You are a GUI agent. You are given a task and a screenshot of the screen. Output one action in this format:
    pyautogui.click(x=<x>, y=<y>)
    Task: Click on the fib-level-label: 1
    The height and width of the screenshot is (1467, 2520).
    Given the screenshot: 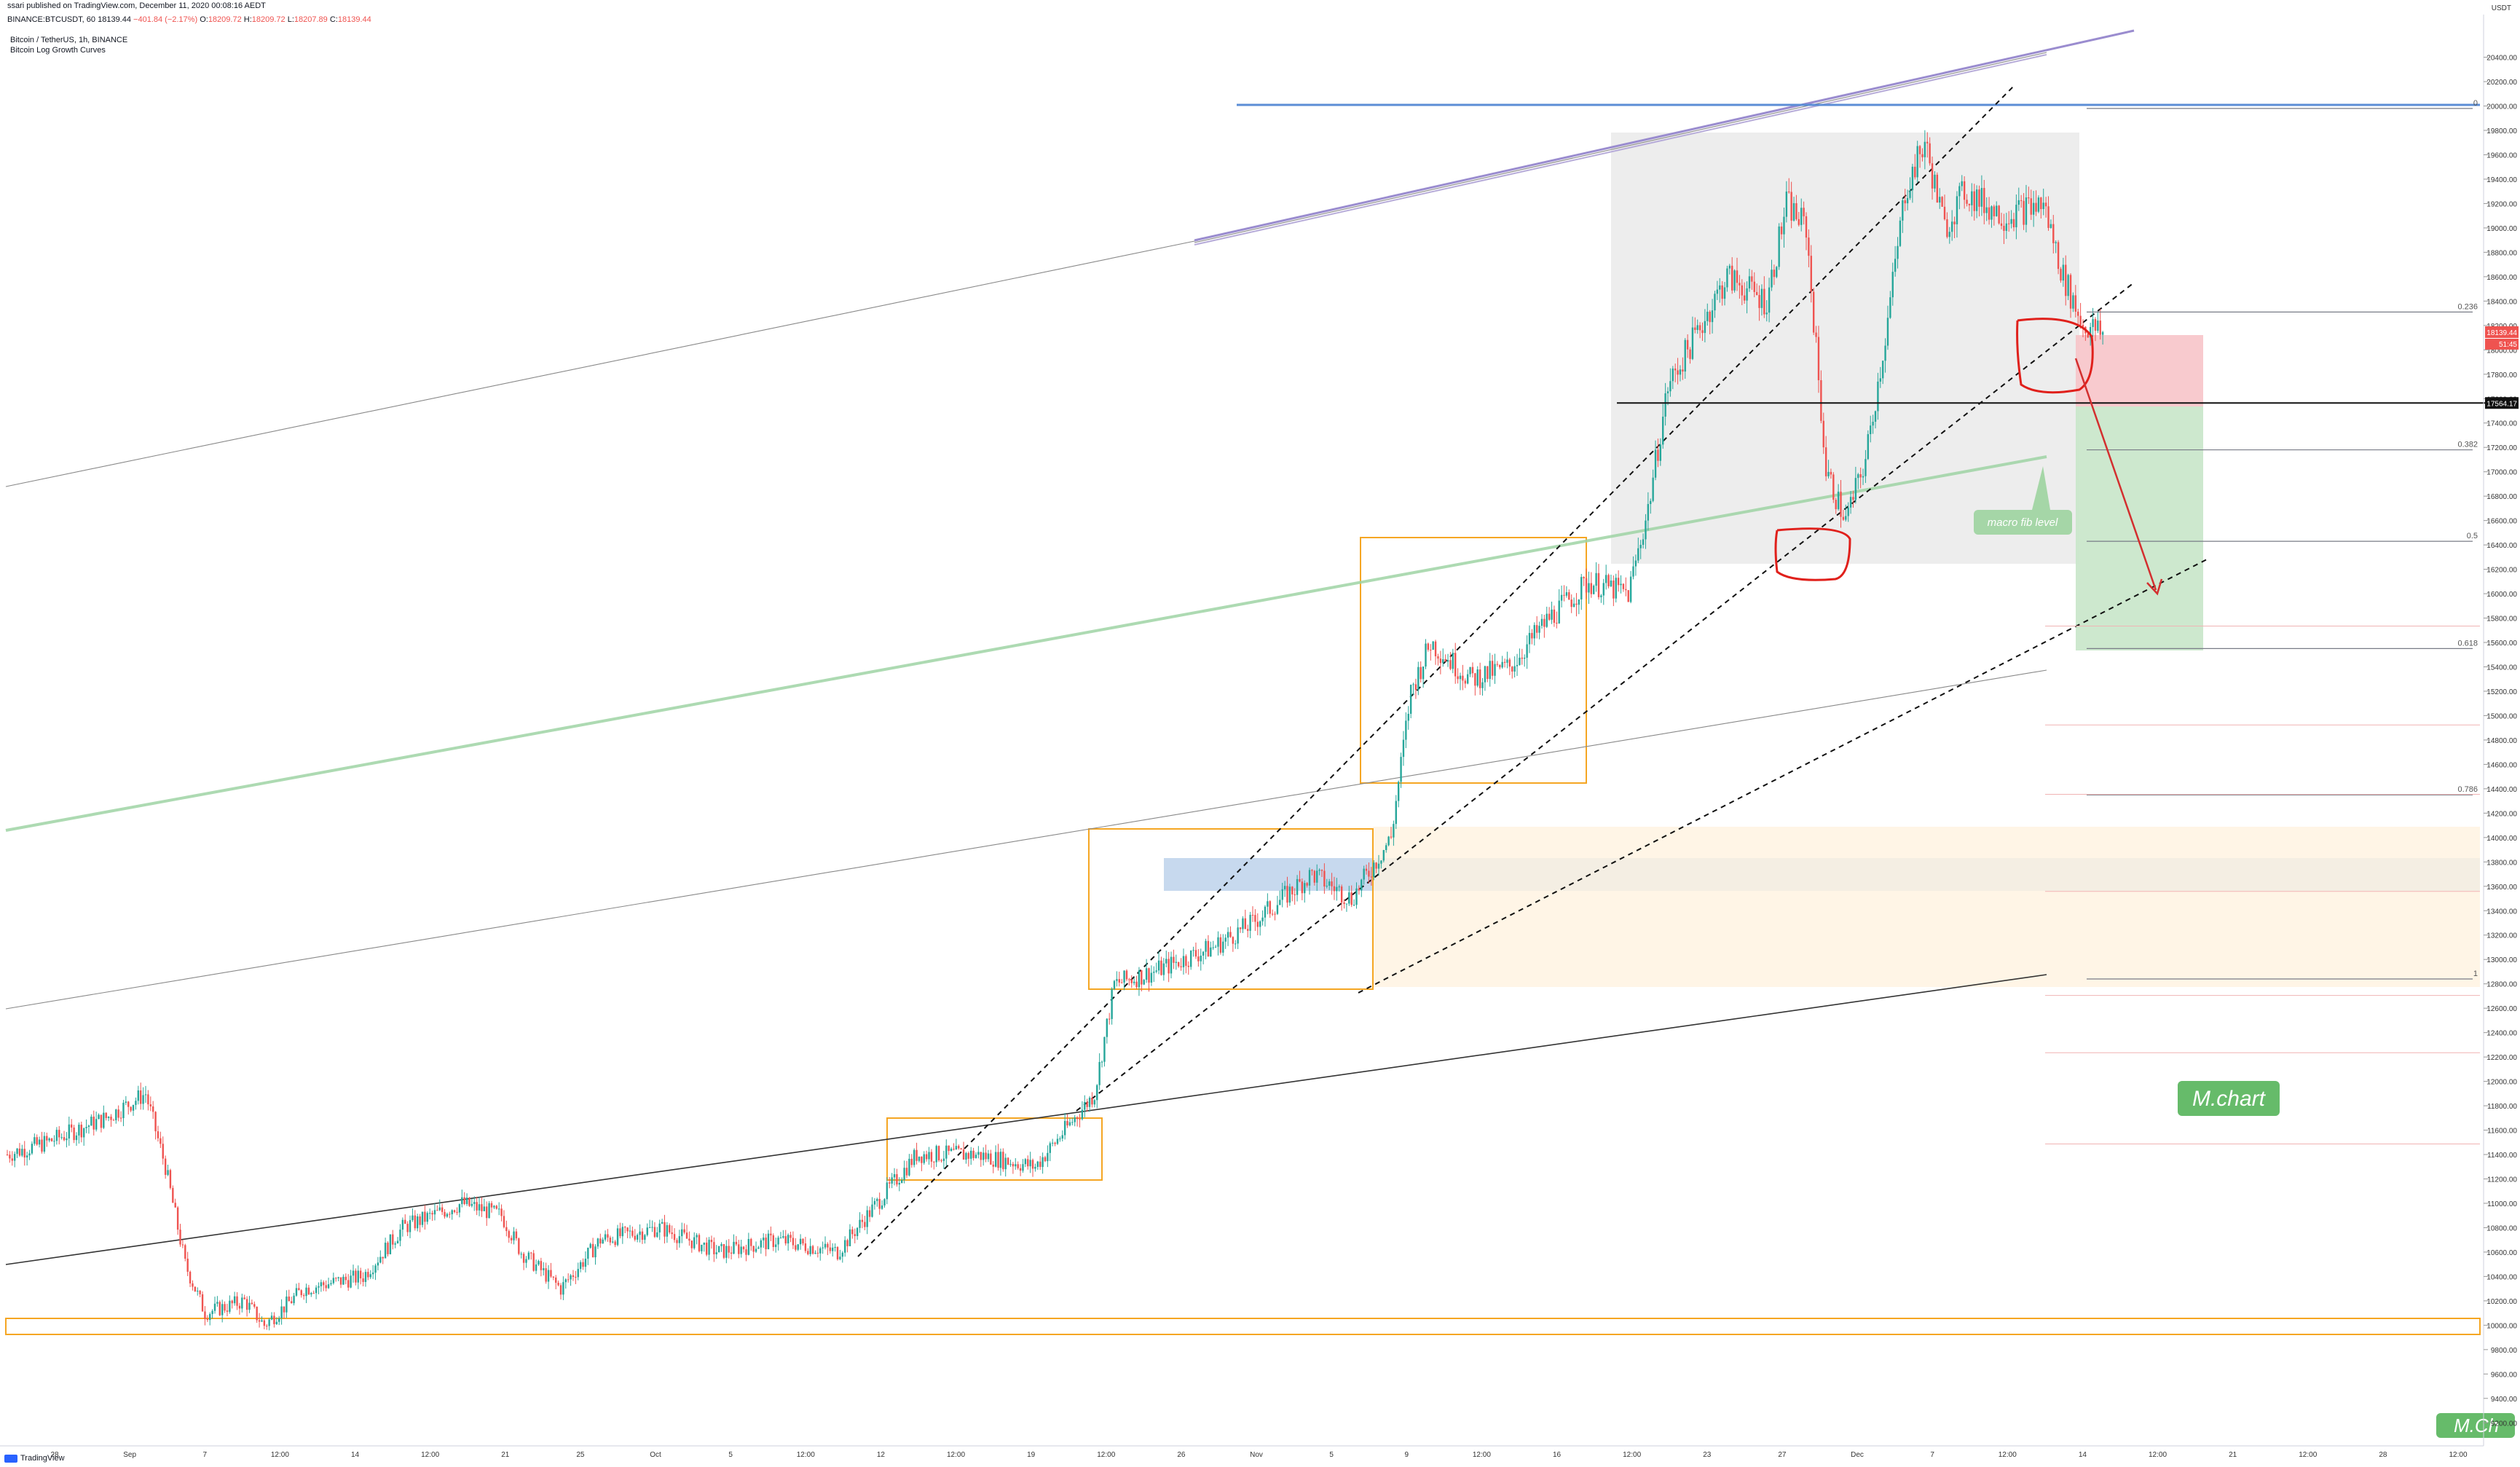 What is the action you would take?
    pyautogui.click(x=2475, y=974)
    